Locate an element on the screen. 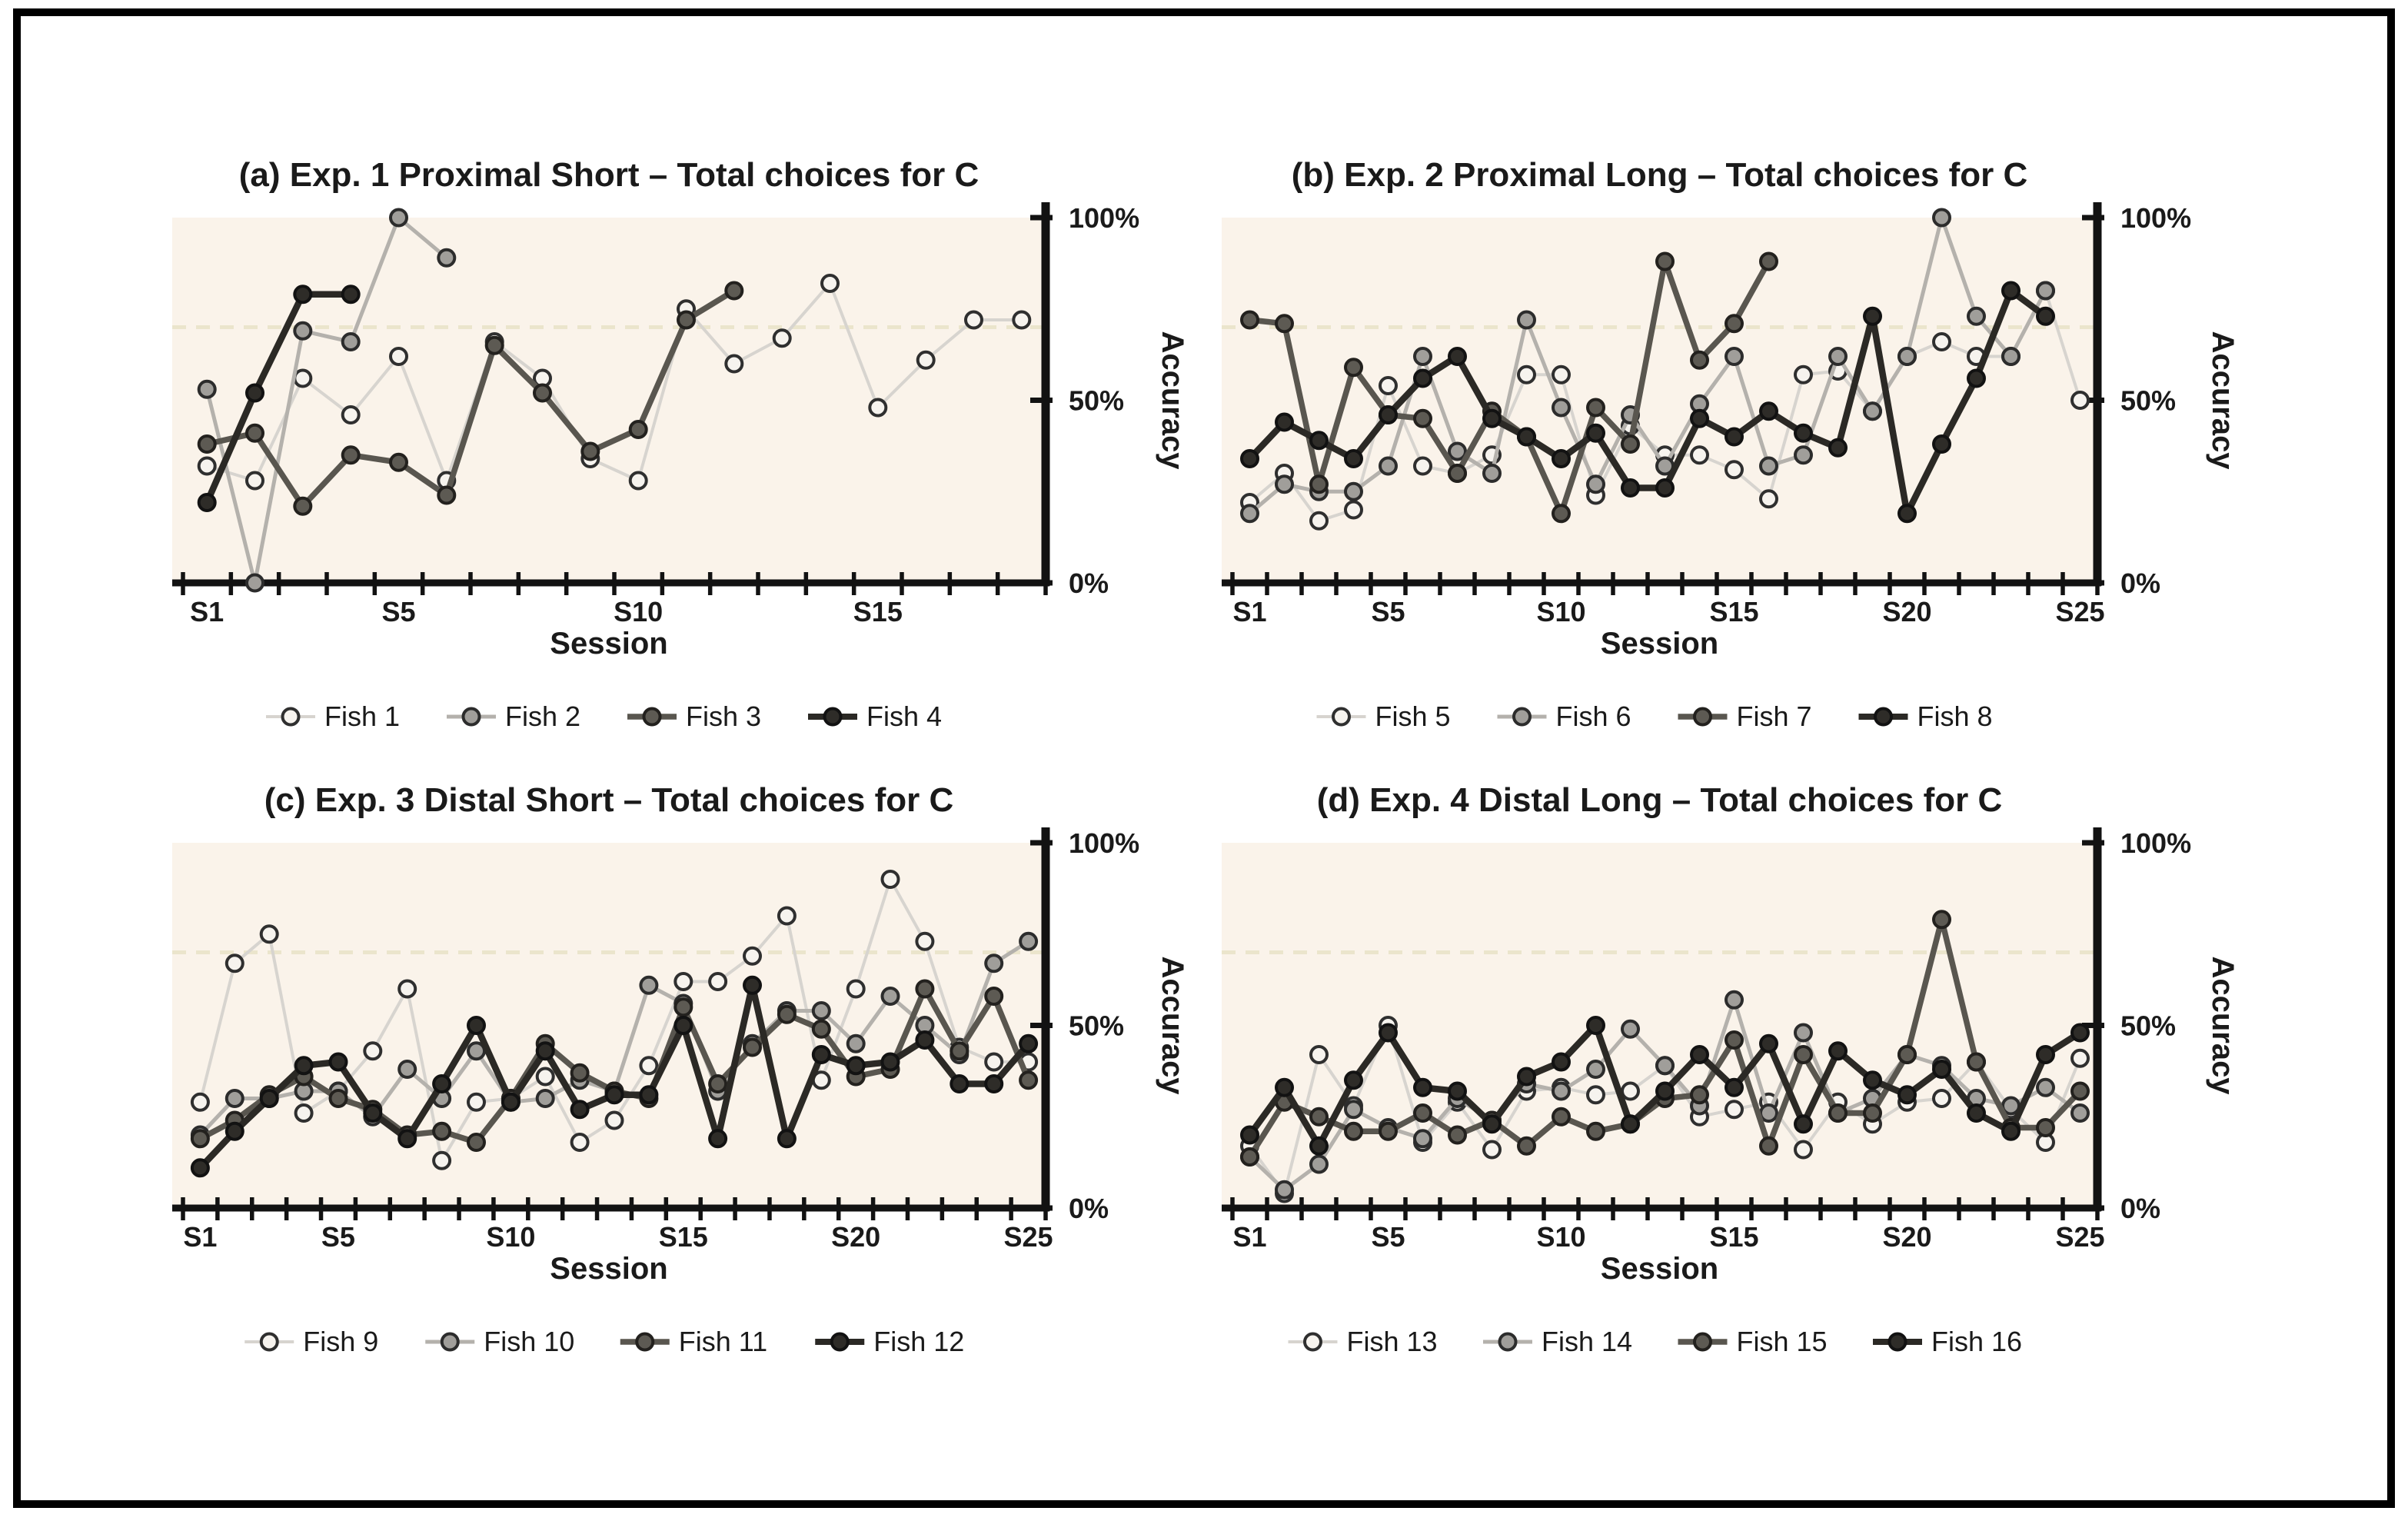  legend-item: Fish 7 is located at coordinates (1745, 716).